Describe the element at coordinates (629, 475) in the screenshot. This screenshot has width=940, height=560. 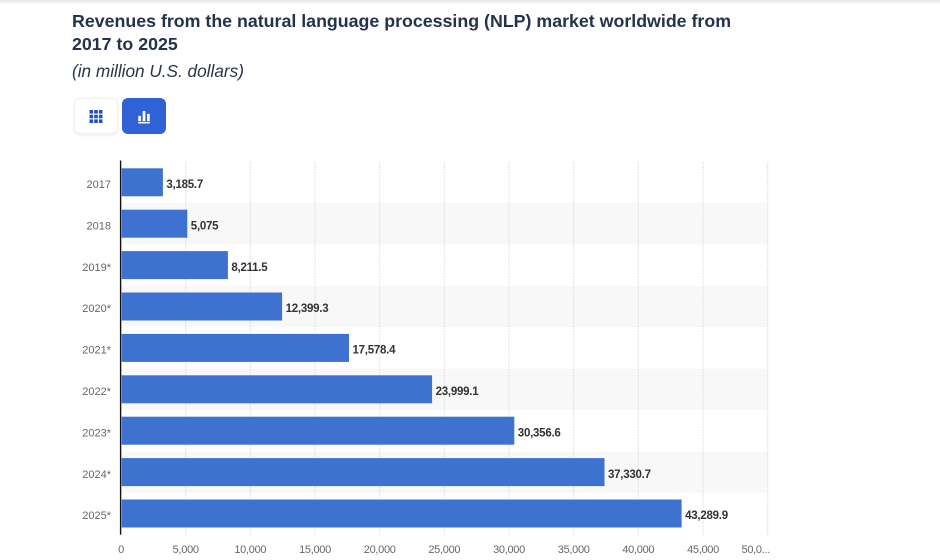
I see `svg-text: 37,330.7` at that location.